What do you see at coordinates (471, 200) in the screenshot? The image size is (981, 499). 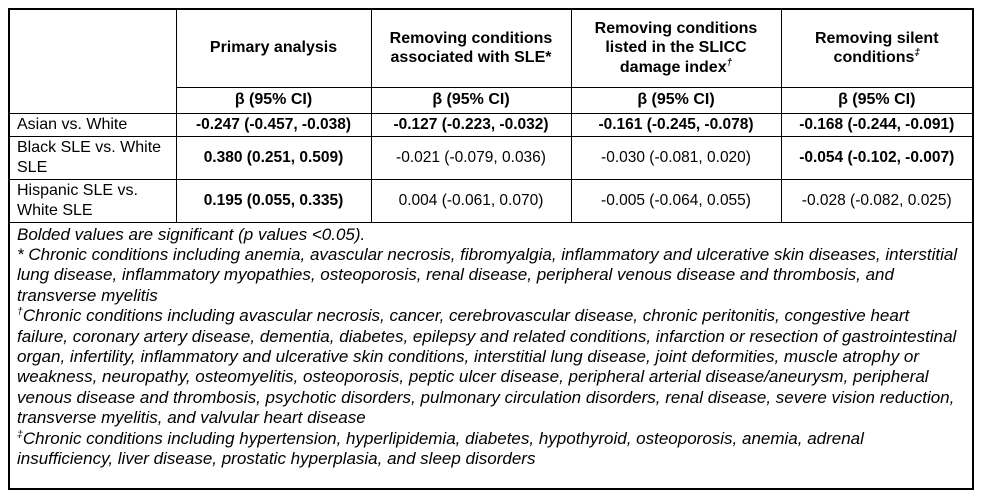 I see `beta-ci-value: 0.004 (-0.061, 0.070)` at bounding box center [471, 200].